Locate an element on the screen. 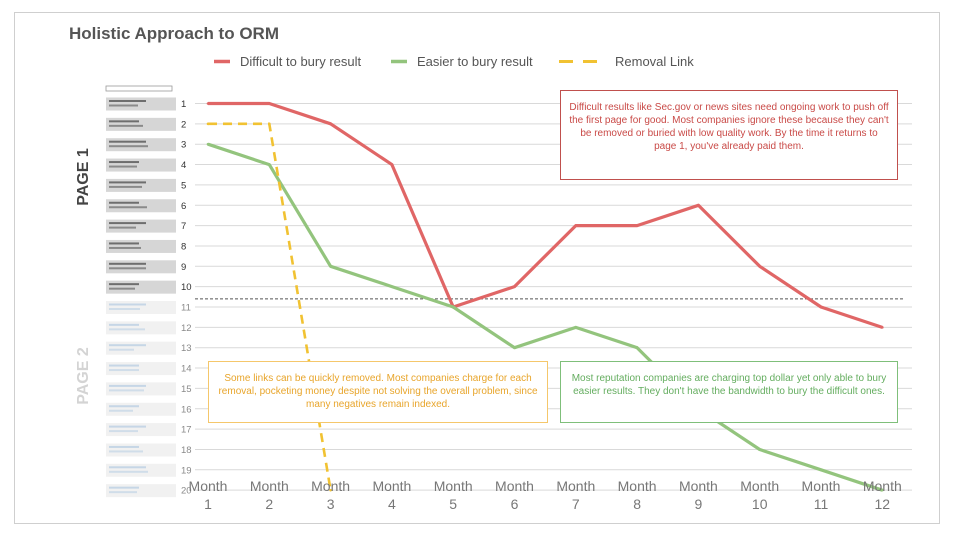 This screenshot has width=960, height=540. y-tick-label: 1 is located at coordinates (183, 104).